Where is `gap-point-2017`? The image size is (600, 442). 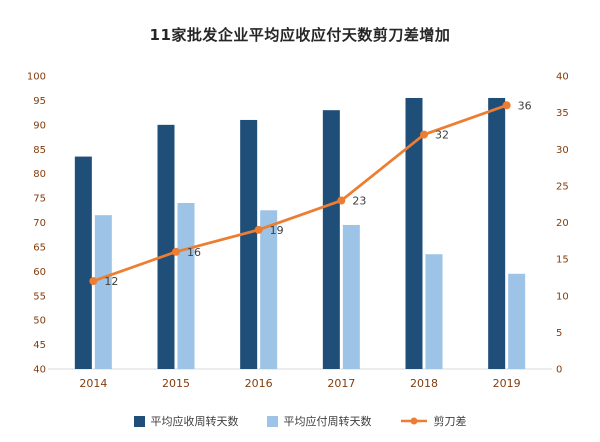 gap-point-2017 is located at coordinates (341, 200).